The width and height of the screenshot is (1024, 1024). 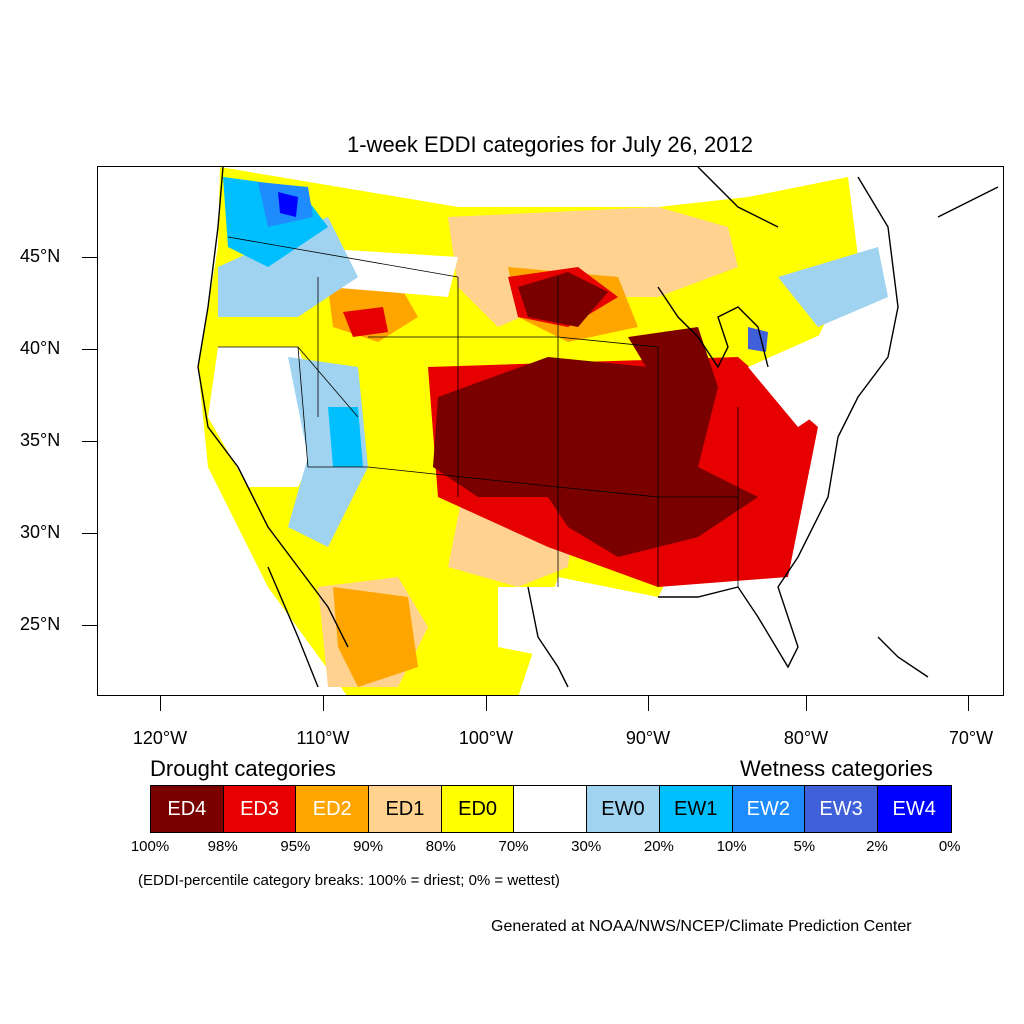 I want to click on legend-cell-ed4: ED4, so click(x=187, y=809).